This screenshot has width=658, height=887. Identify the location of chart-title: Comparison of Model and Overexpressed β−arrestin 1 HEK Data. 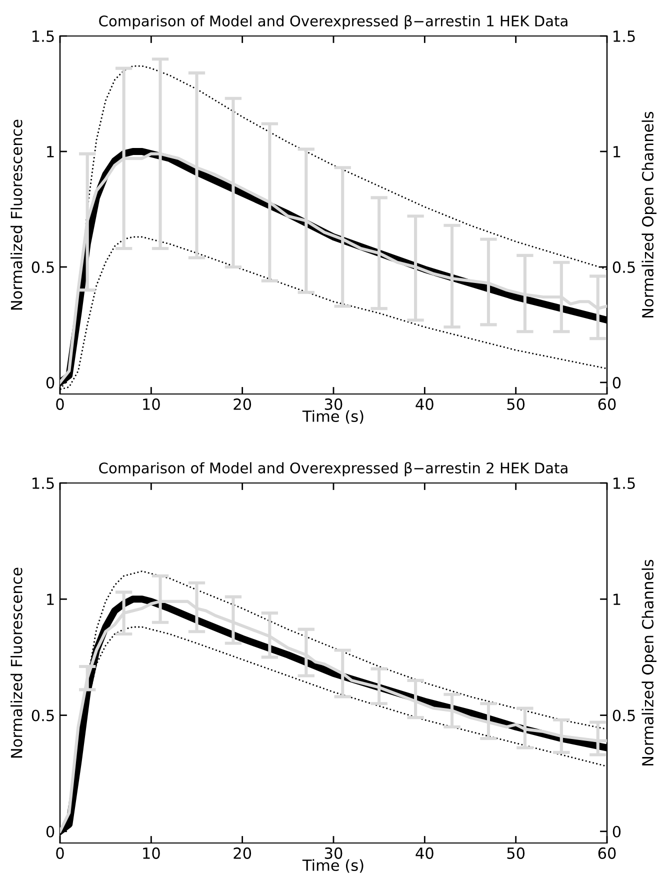
(333, 22).